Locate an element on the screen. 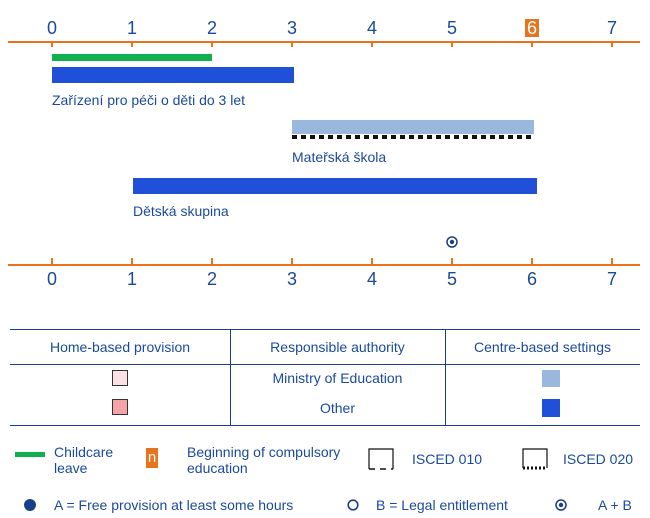 Image resolution: width=650 pixels, height=518 pixels. isced020-dotted-line is located at coordinates (413, 137).